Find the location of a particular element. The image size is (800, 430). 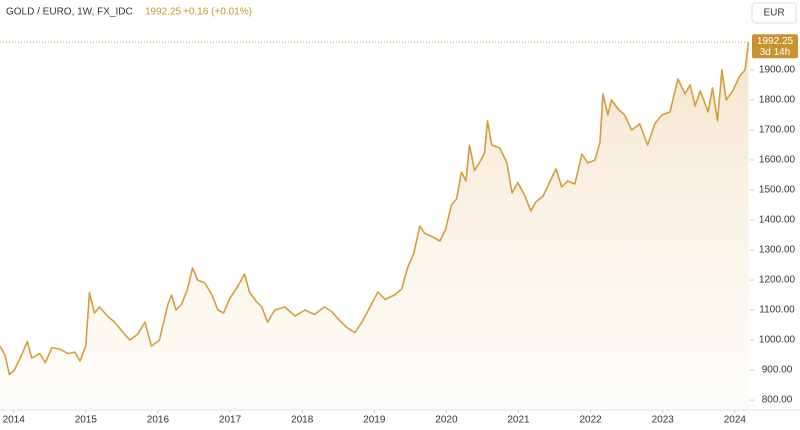

price-change: +0.16 (+0.01%) is located at coordinates (217, 12).